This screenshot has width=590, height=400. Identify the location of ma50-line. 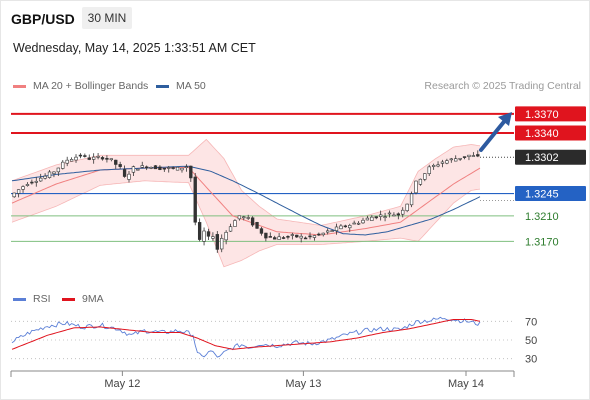
(246, 200).